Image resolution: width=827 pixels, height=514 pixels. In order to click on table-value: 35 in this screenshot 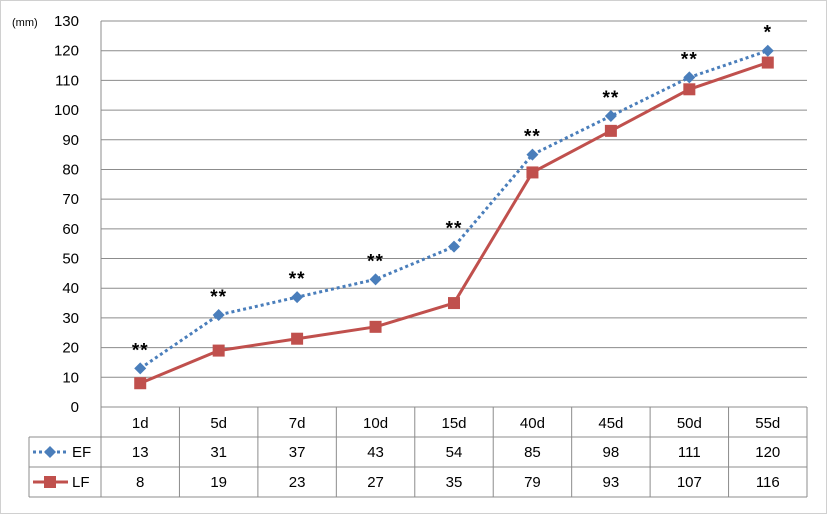, I will do `click(454, 482)`.